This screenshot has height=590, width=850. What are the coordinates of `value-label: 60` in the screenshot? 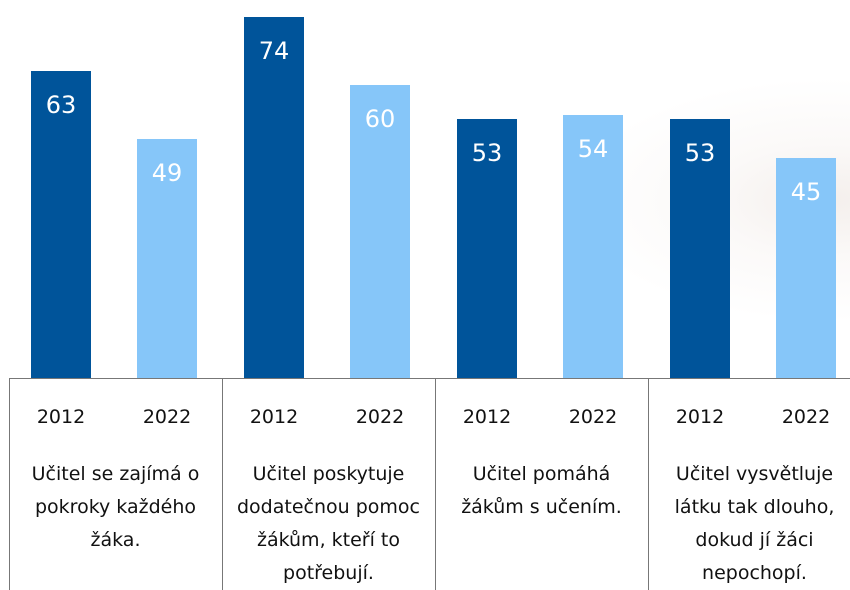 It's located at (380, 119).